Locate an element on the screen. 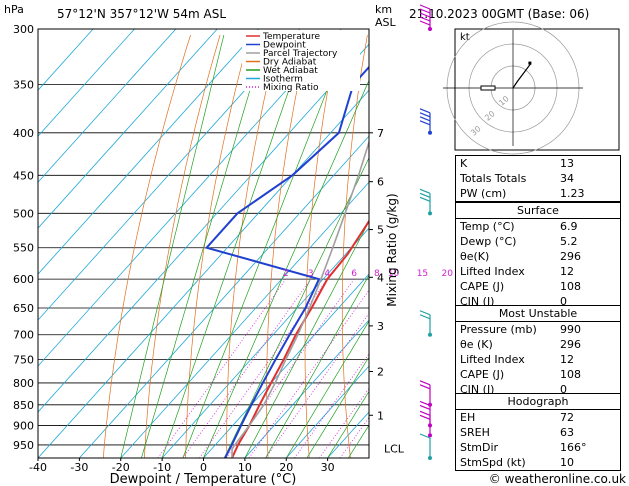 Image resolution: width=629 pixels, height=486 pixels. hodograph-value: 72 is located at coordinates (567, 417).